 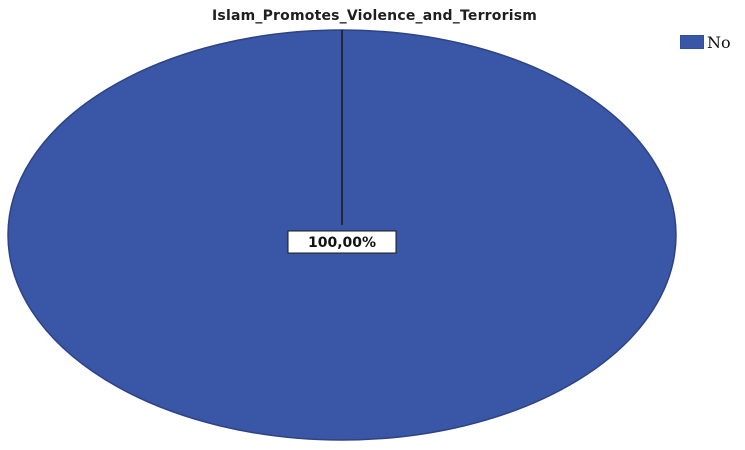 What do you see at coordinates (692, 42) in the screenshot?
I see `legend-swatch-no` at bounding box center [692, 42].